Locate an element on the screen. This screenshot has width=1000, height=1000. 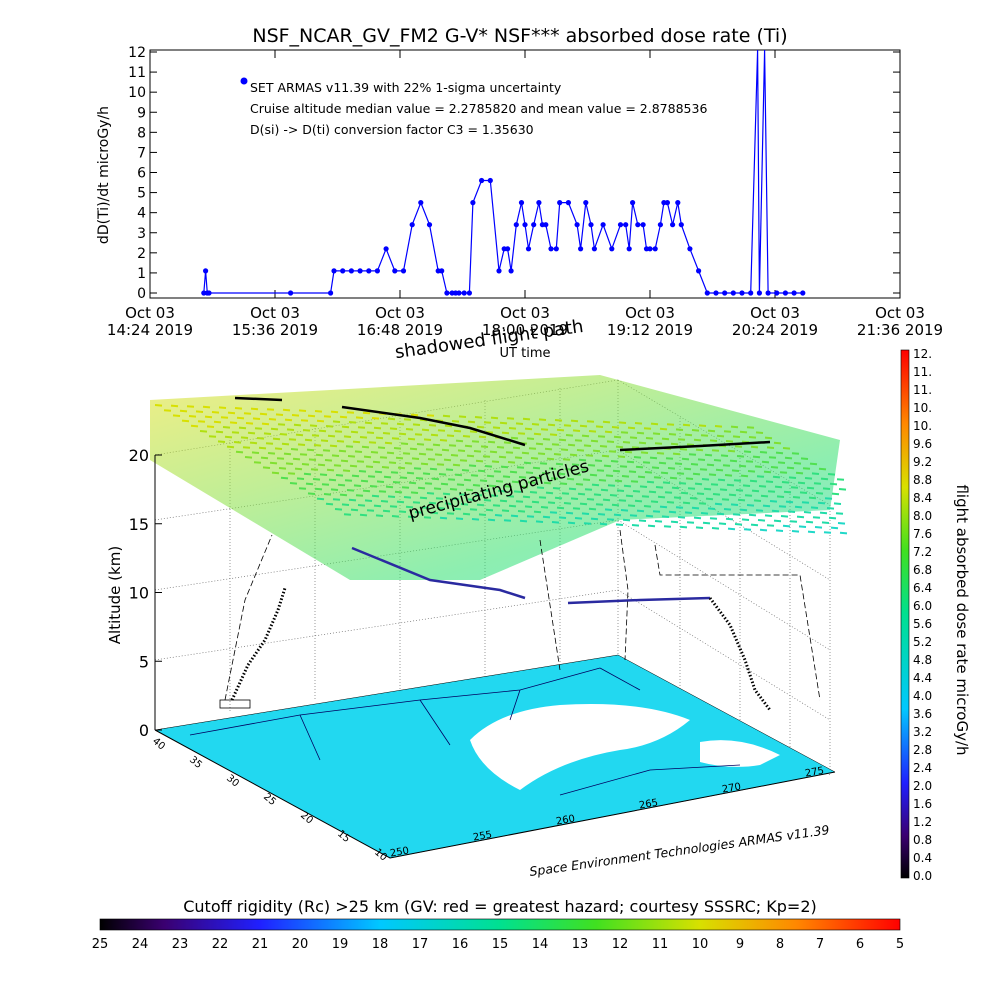
bottom-colorbar is located at coordinates (500, 924).